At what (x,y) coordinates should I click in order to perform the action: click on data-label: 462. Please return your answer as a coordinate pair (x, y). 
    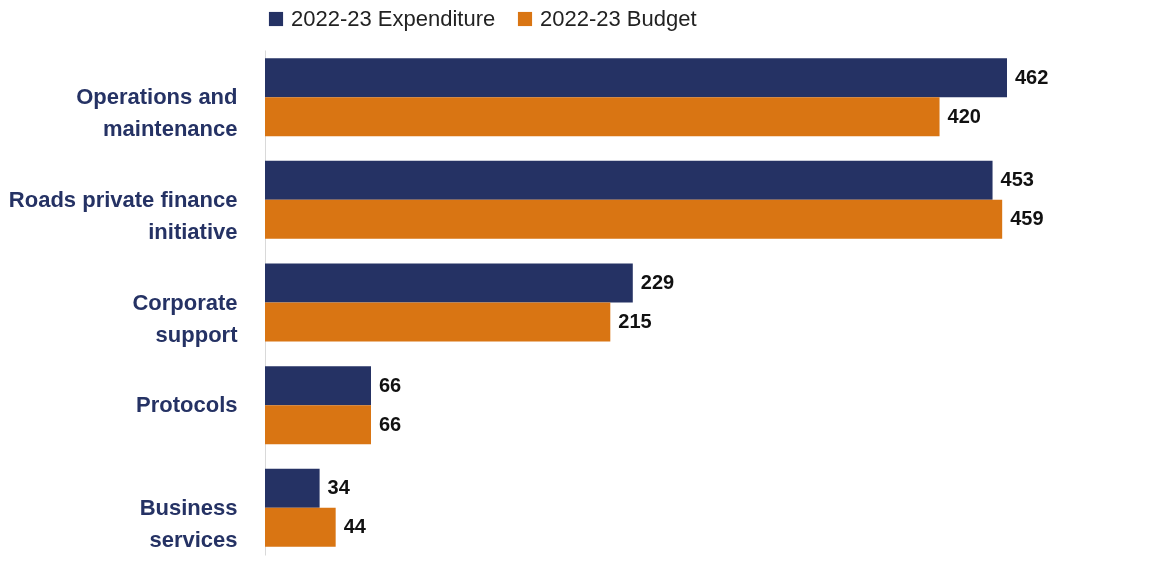
    Looking at the image, I should click on (1032, 76).